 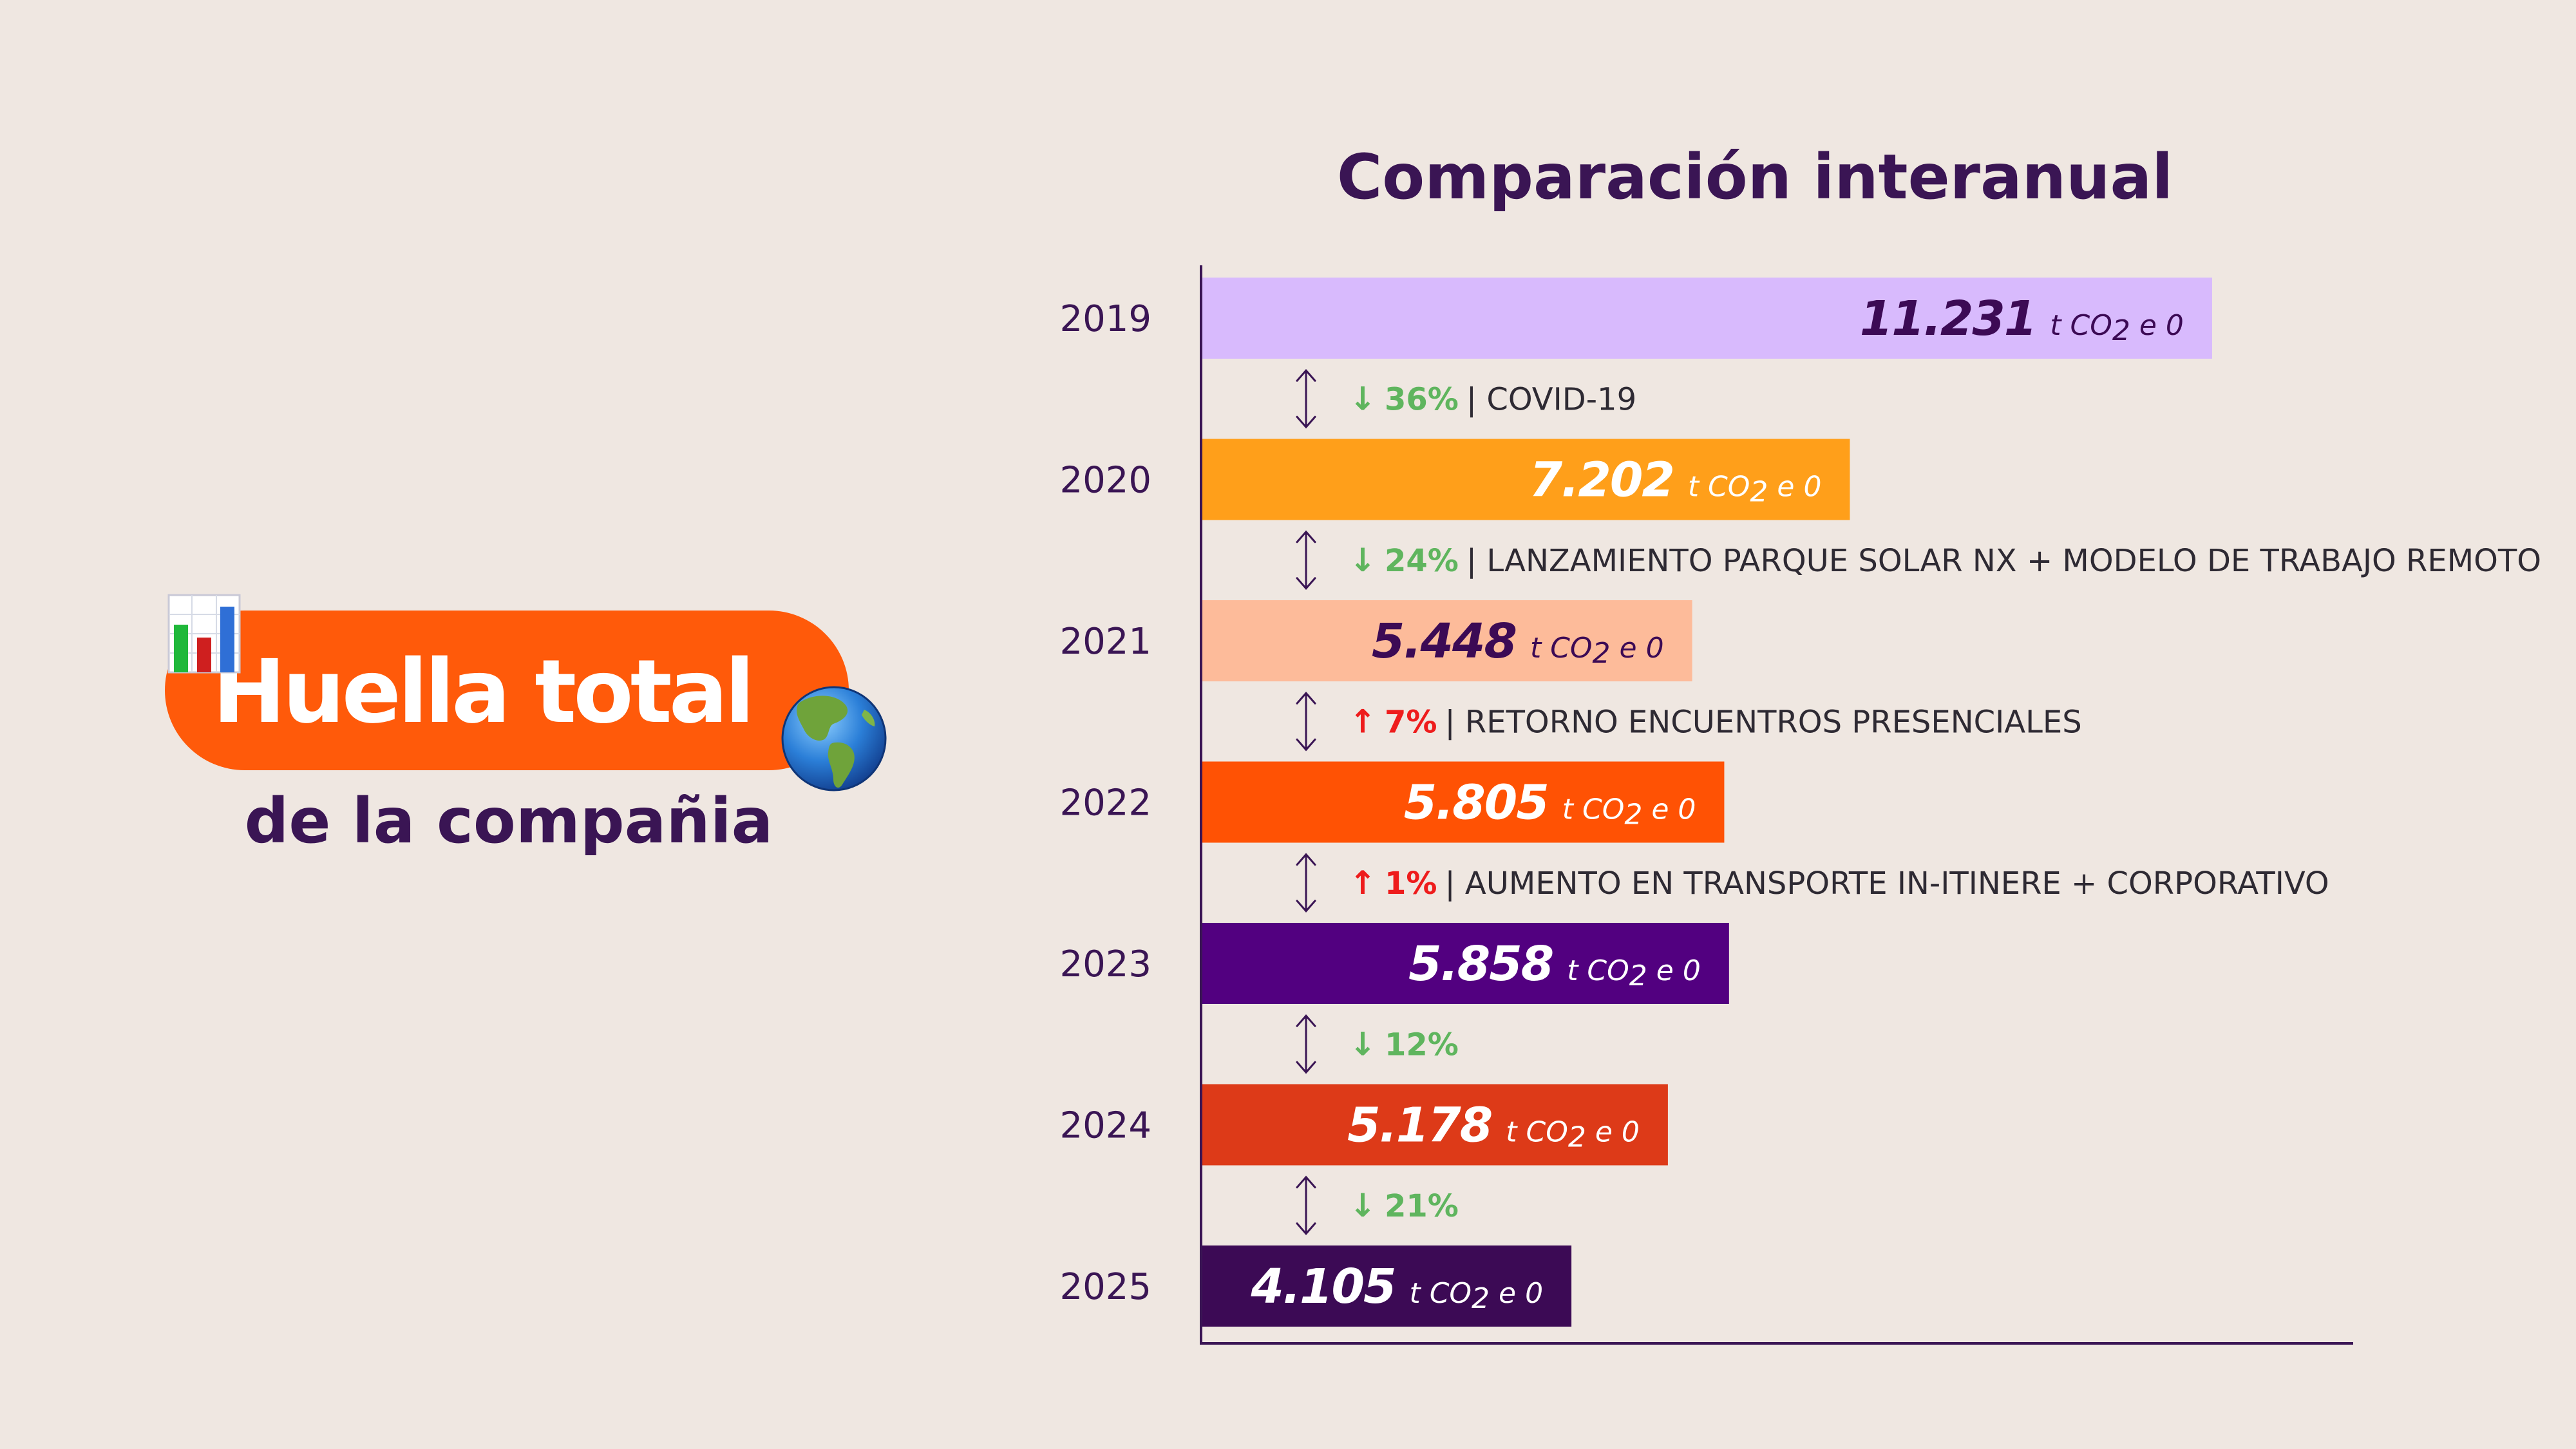 I want to click on bar-2025, so click(x=1387, y=1286).